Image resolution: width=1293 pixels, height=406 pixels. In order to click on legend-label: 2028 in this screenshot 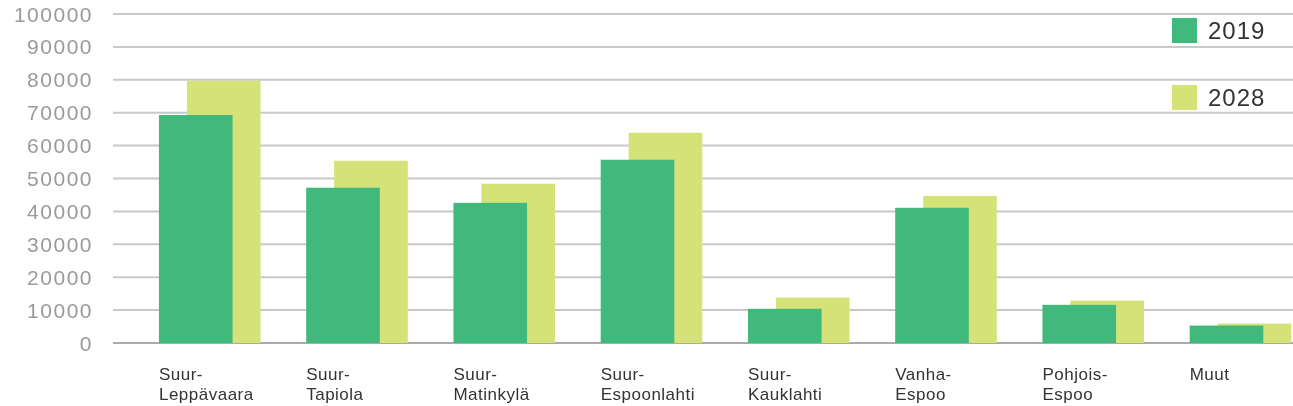, I will do `click(1237, 97)`.